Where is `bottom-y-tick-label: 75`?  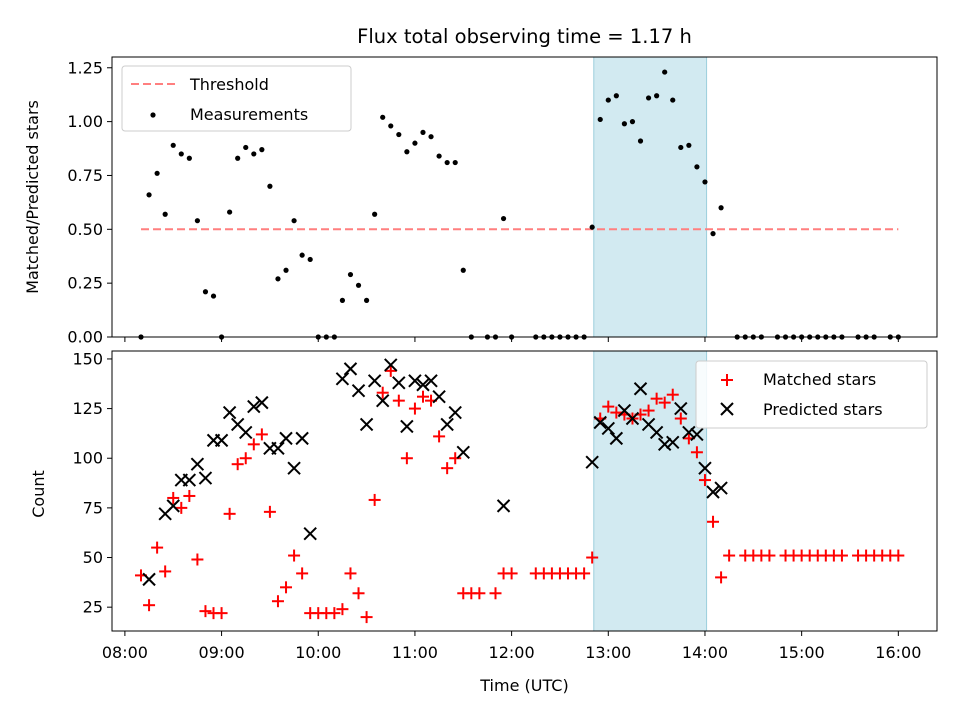 bottom-y-tick-label: 75 is located at coordinates (93, 507).